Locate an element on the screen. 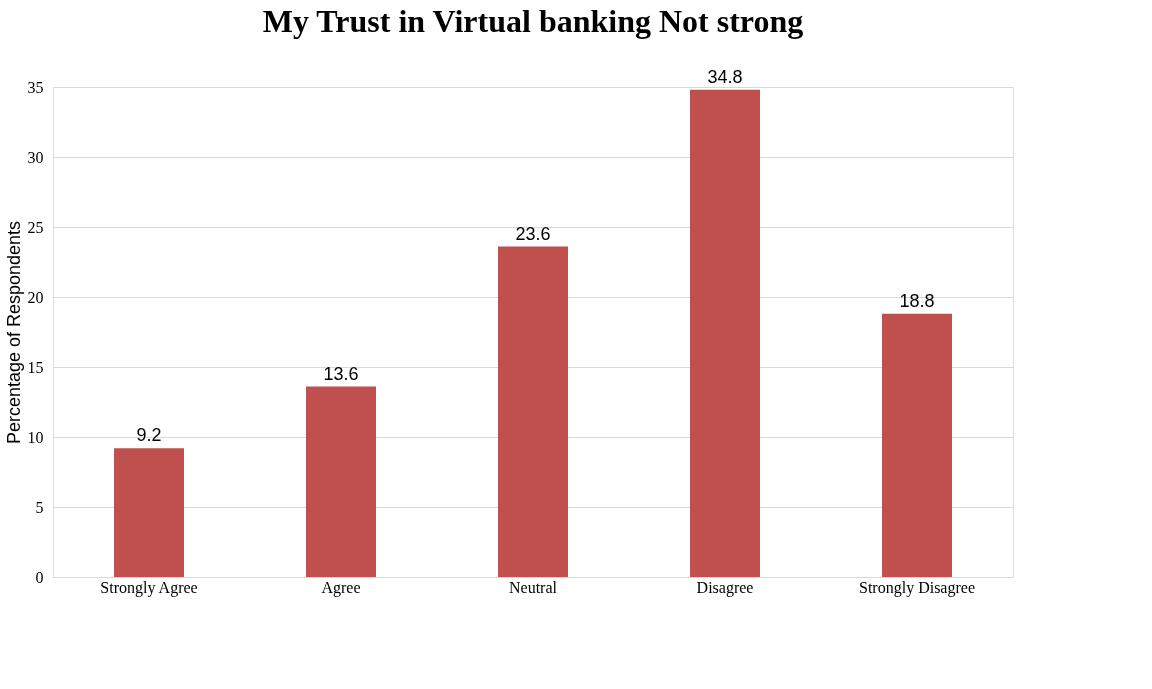 This screenshot has height=689, width=1152. y-tick-label: 30 is located at coordinates (35, 157).